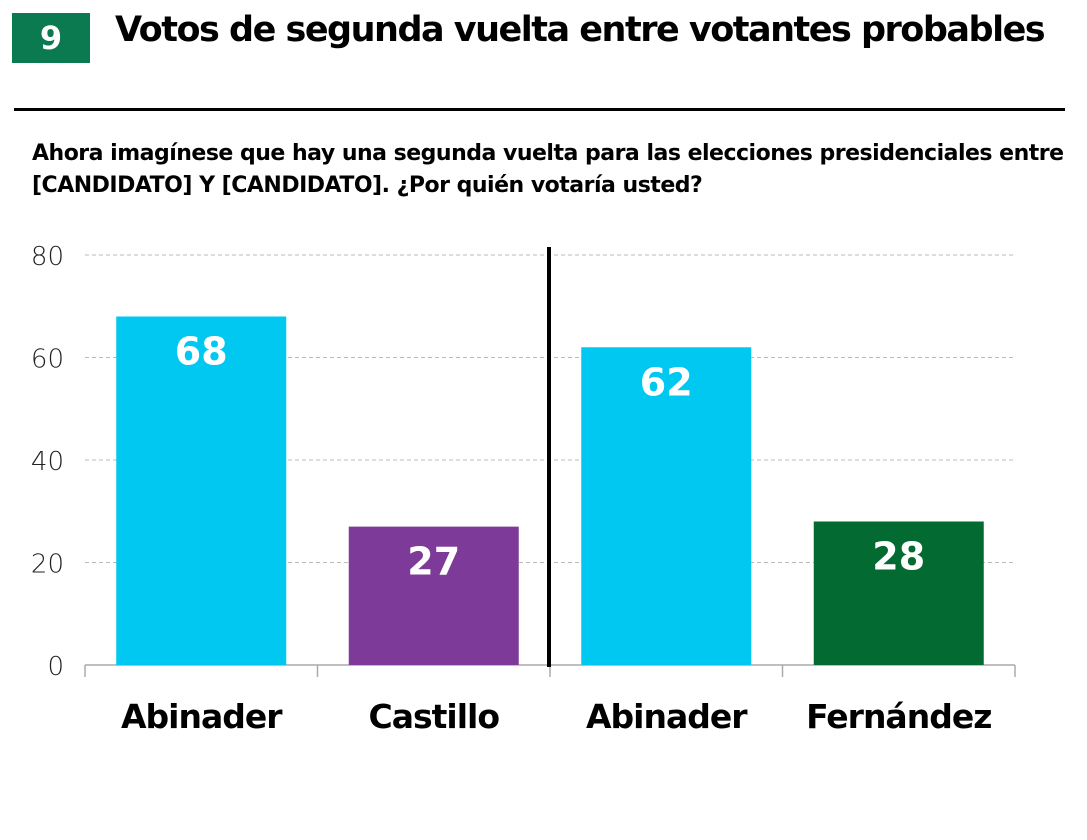 The image size is (1087, 840). What do you see at coordinates (666, 382) in the screenshot?
I see `data-label: 62` at bounding box center [666, 382].